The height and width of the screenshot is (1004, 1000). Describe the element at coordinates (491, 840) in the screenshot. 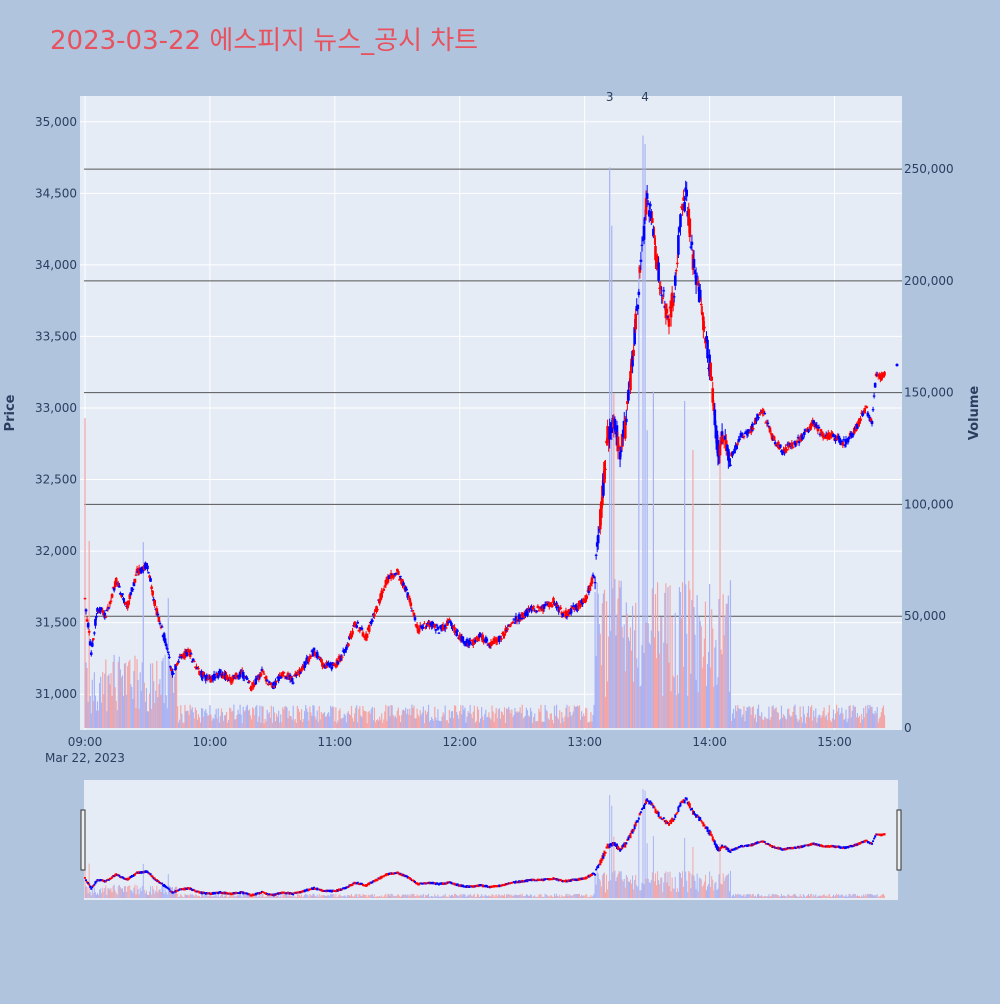

I see `range-slider` at that location.